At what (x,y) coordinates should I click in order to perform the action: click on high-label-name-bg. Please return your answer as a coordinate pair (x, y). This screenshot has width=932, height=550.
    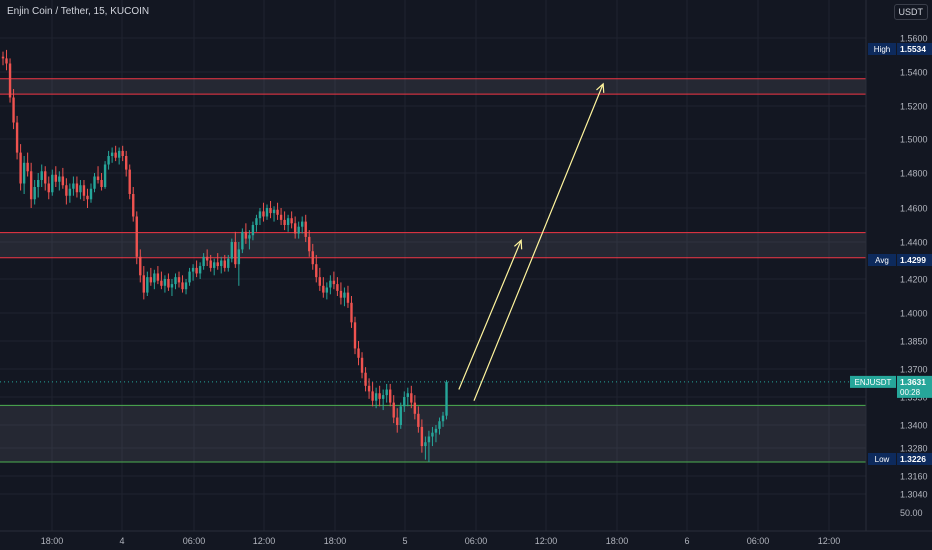
    Looking at the image, I should click on (882, 49).